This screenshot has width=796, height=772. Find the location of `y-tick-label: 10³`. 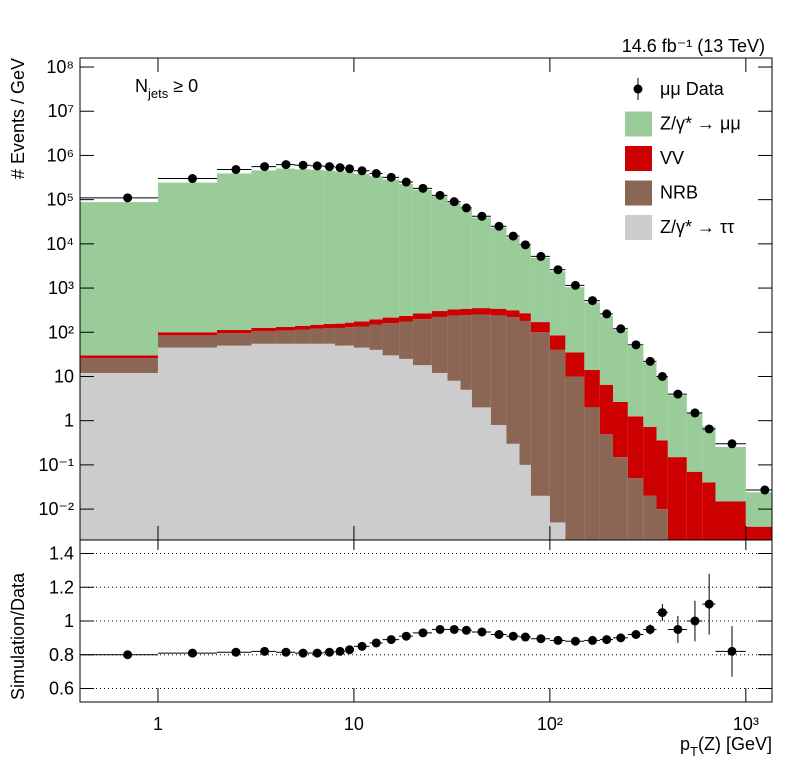

y-tick-label: 10³ is located at coordinates (61, 288).